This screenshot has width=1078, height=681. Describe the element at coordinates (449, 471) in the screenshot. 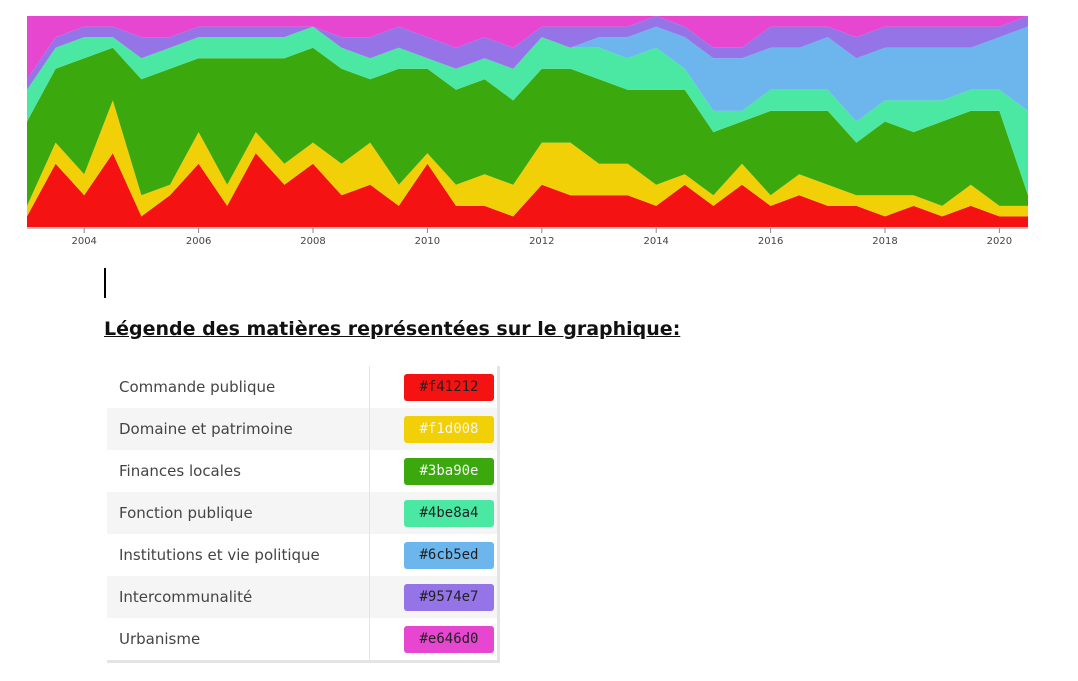

I see `color-code: #3ba90e` at that location.